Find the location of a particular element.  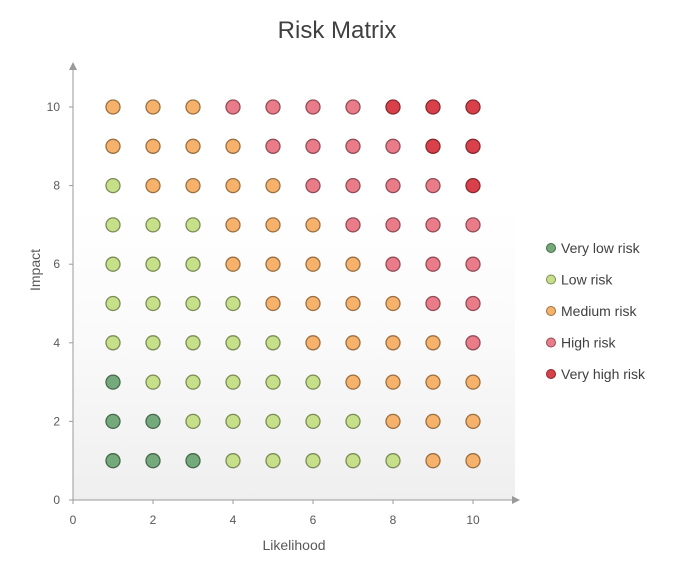

x-tick-label: 4 is located at coordinates (233, 520).